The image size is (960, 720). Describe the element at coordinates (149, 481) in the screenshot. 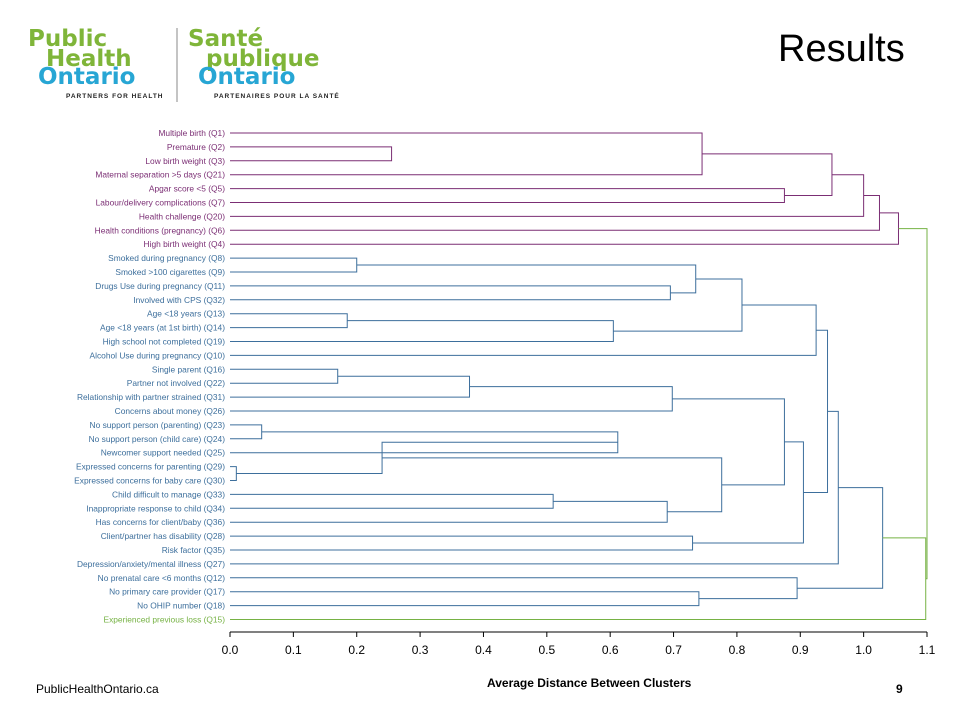

I see `leaf-label: Expressed concerns for baby care (Q30)` at that location.